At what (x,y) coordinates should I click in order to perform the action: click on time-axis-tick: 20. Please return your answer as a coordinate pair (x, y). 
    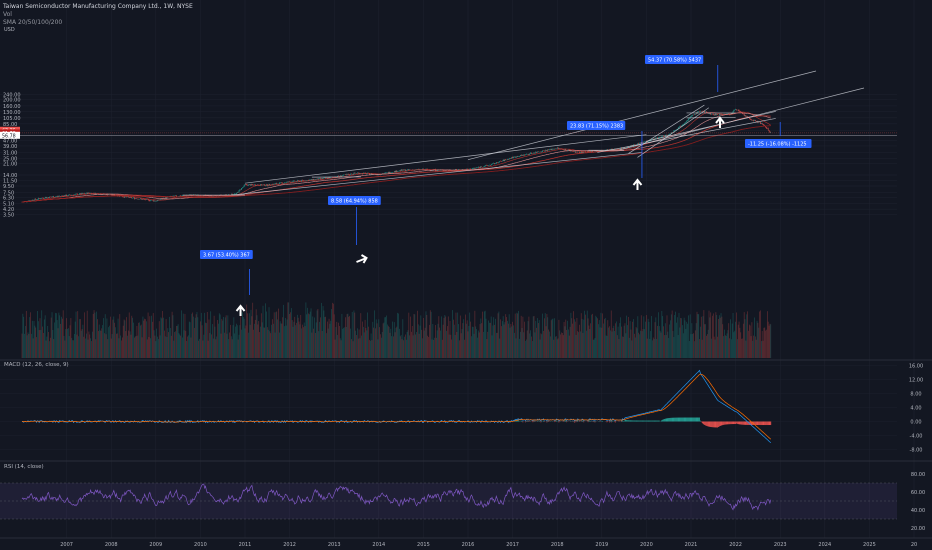
    Looking at the image, I should click on (914, 545).